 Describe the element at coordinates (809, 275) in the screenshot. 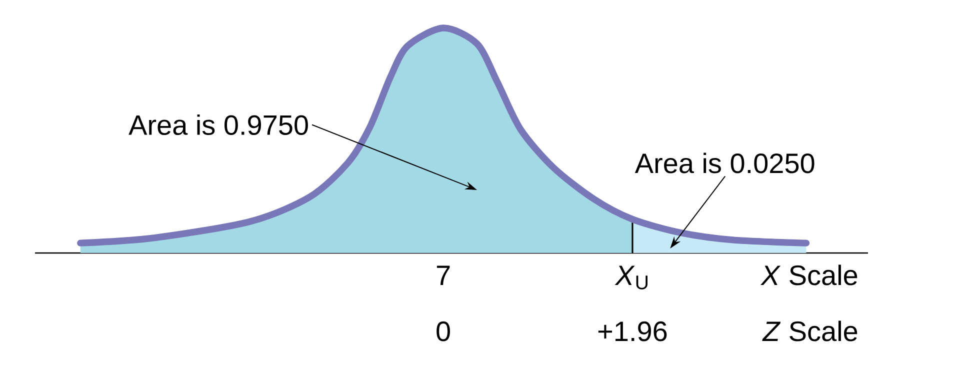

I see `x2-axis-title: X Scale` at that location.